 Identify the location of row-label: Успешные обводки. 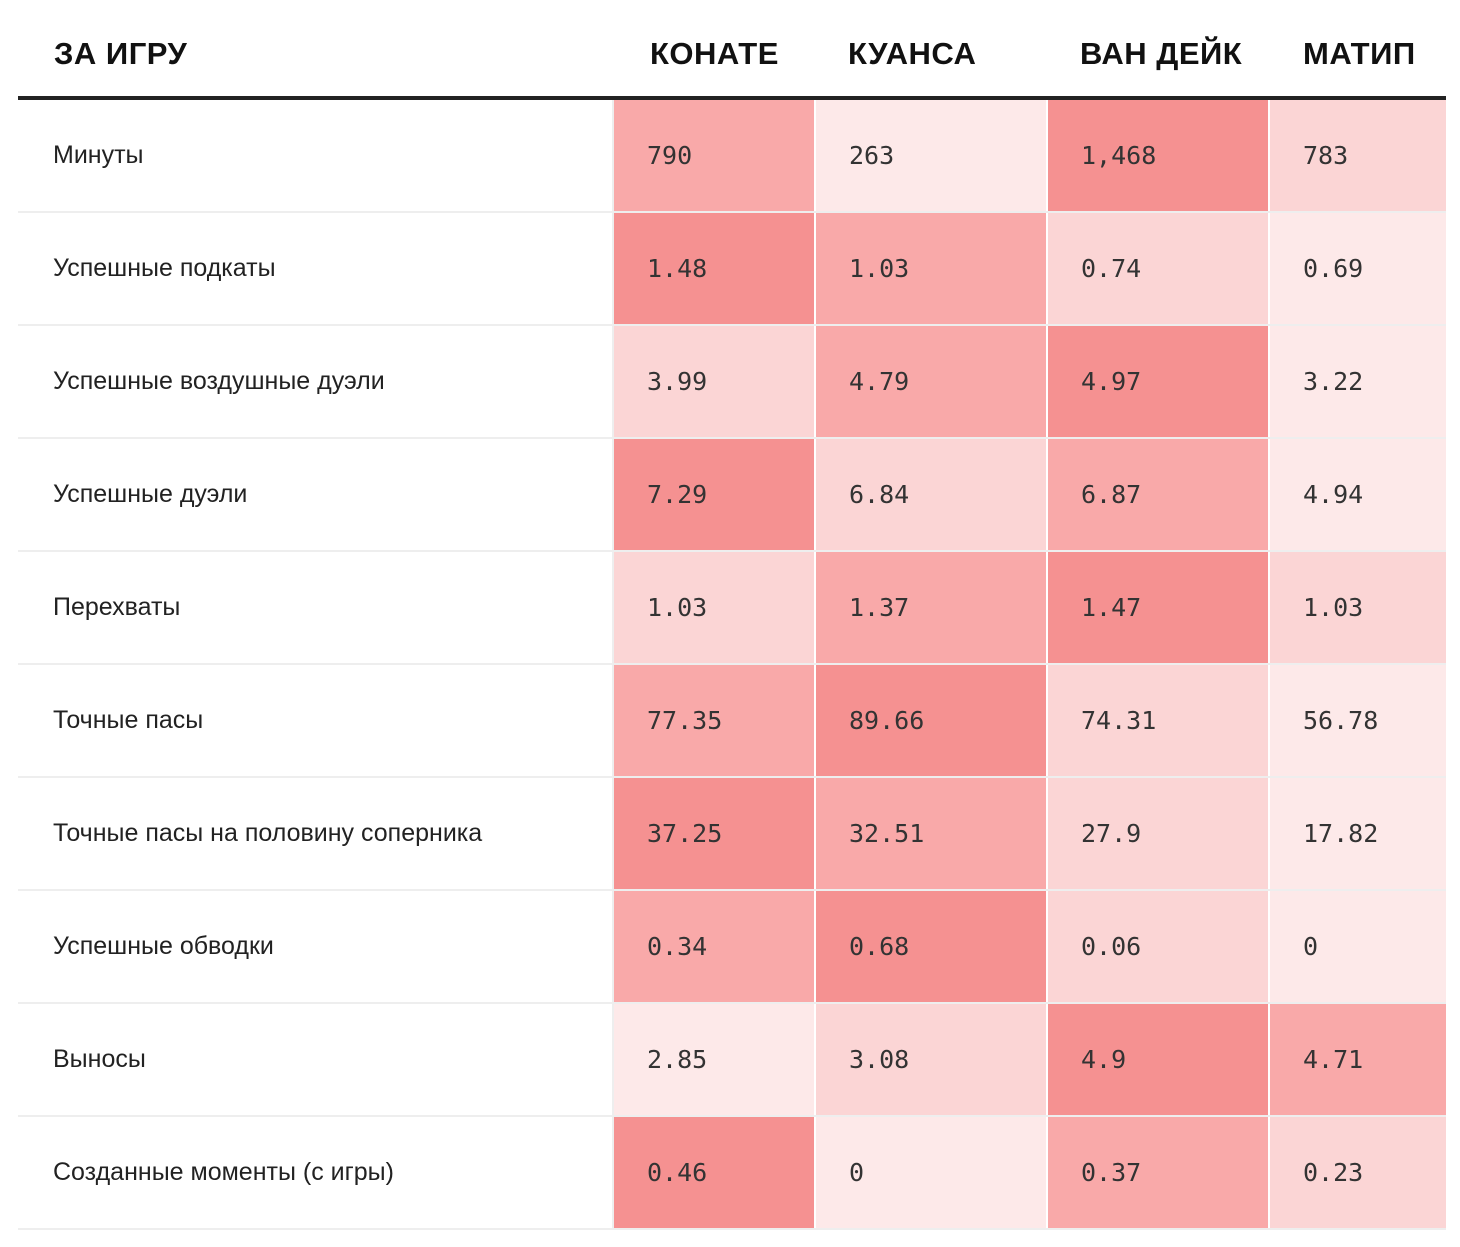
(316, 946).